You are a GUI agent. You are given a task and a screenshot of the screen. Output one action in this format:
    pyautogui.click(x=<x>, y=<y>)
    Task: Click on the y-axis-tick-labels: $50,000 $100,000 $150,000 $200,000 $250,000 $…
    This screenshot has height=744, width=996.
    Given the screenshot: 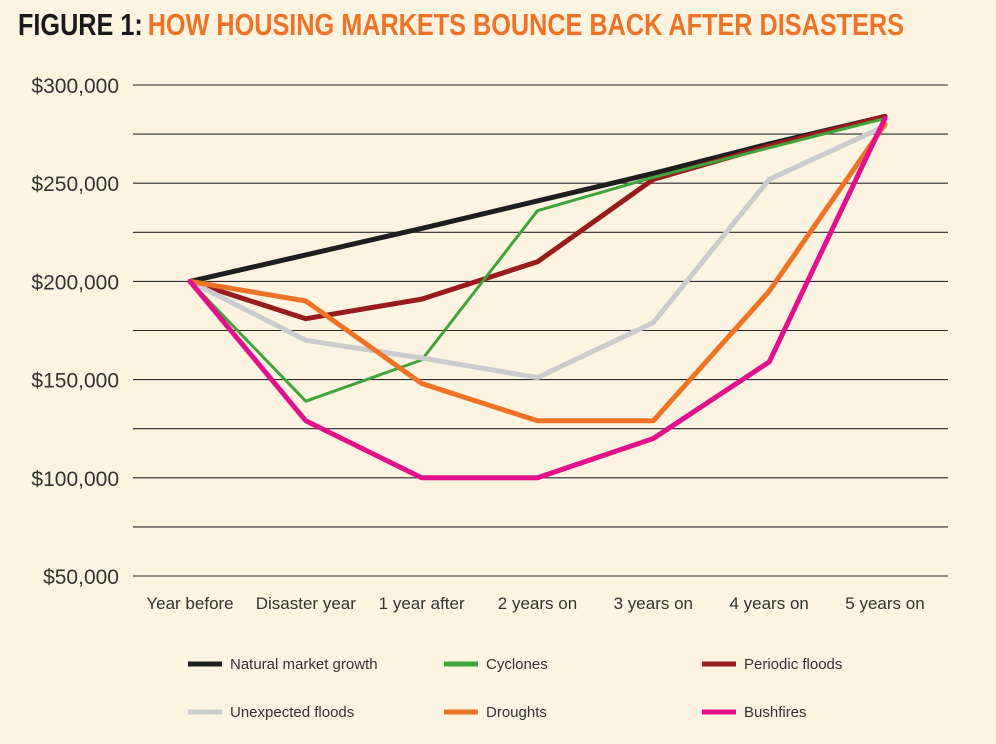 What is the action you would take?
    pyautogui.click(x=75, y=332)
    